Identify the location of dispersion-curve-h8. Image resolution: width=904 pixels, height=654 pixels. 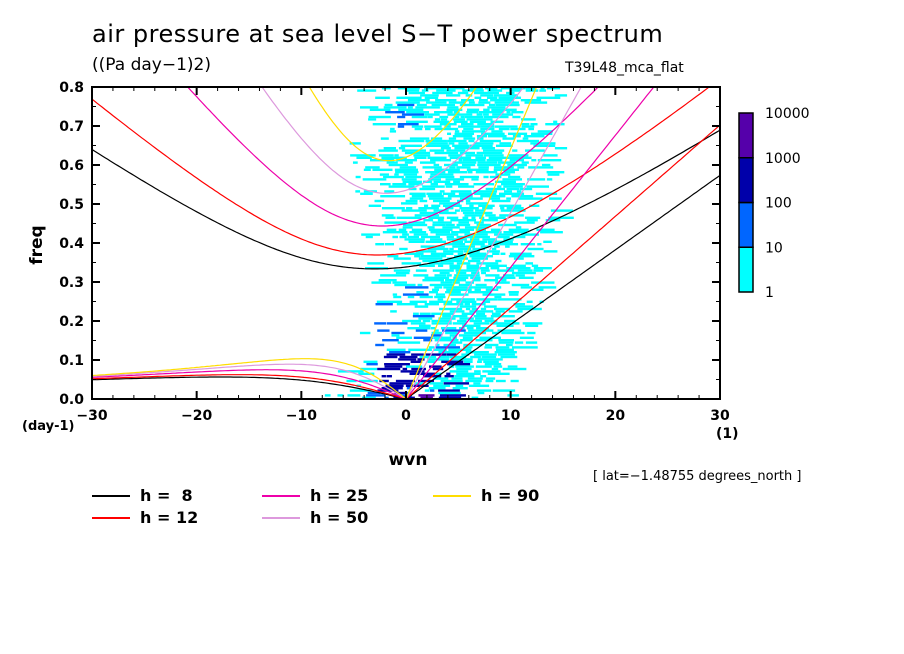
(562, 286).